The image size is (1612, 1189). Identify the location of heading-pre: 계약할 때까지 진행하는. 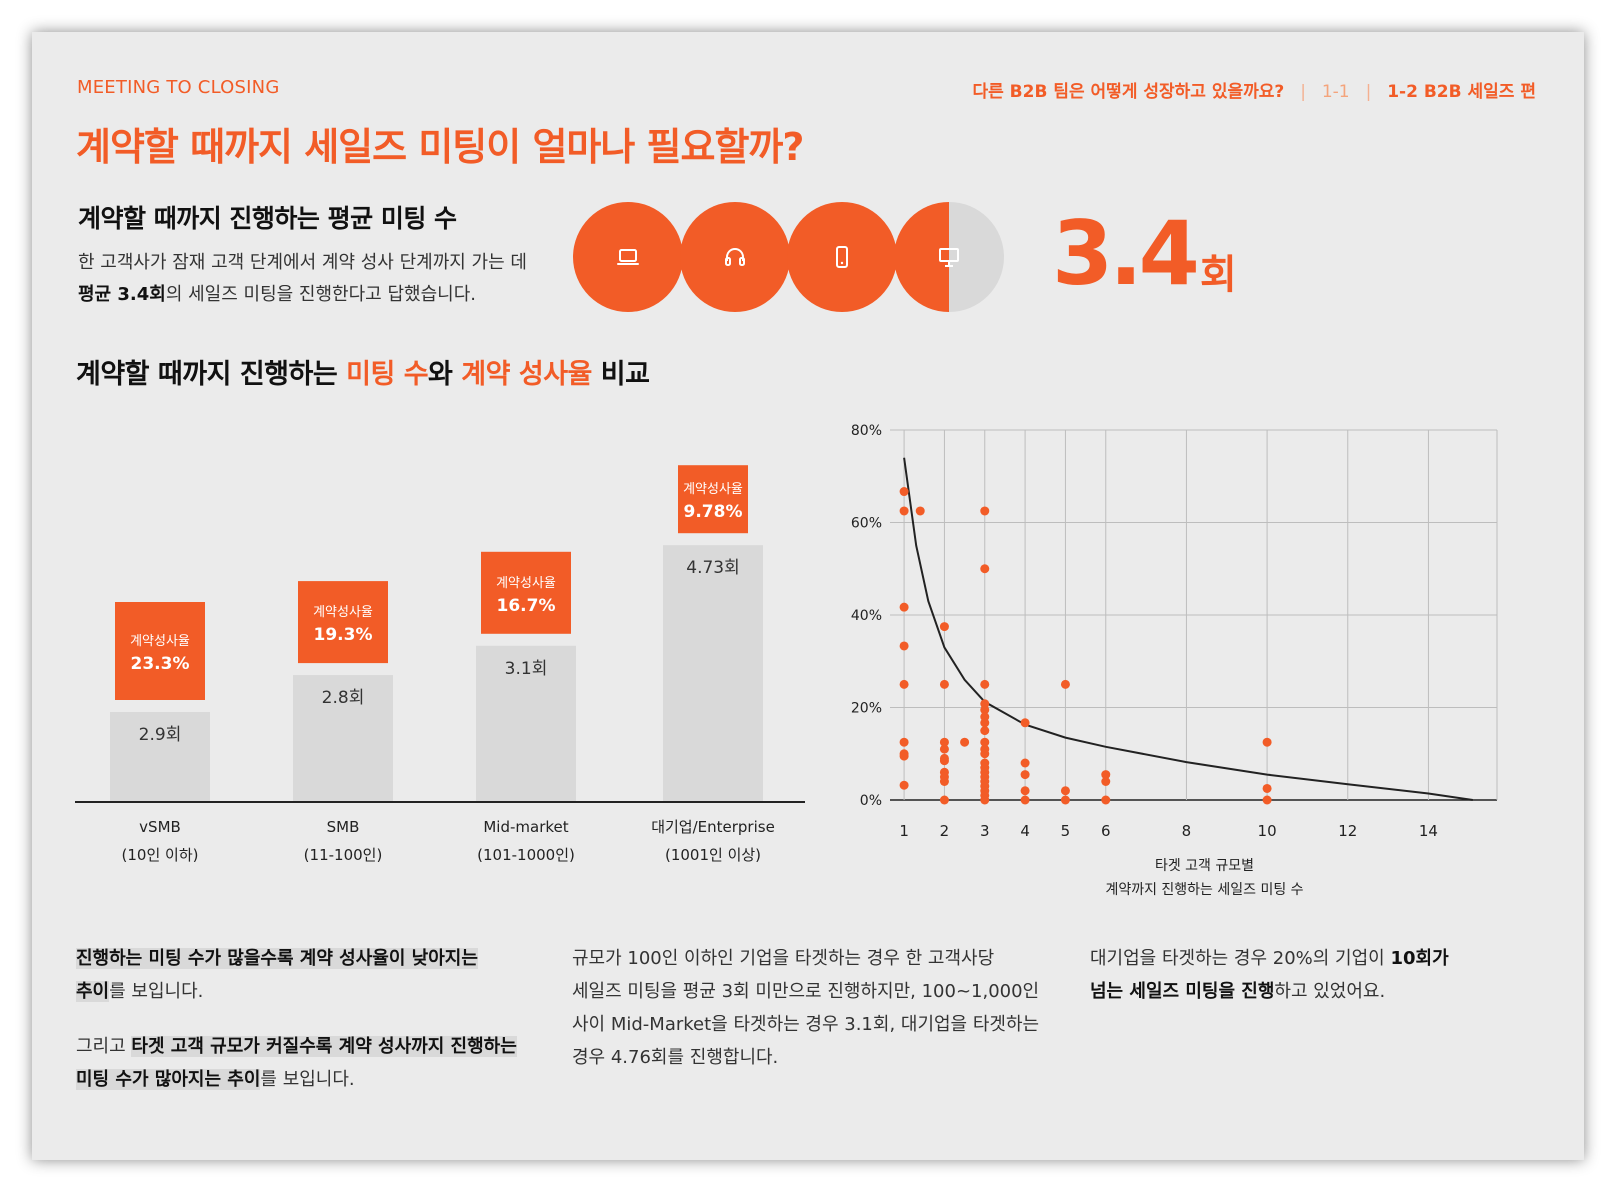
(211, 374).